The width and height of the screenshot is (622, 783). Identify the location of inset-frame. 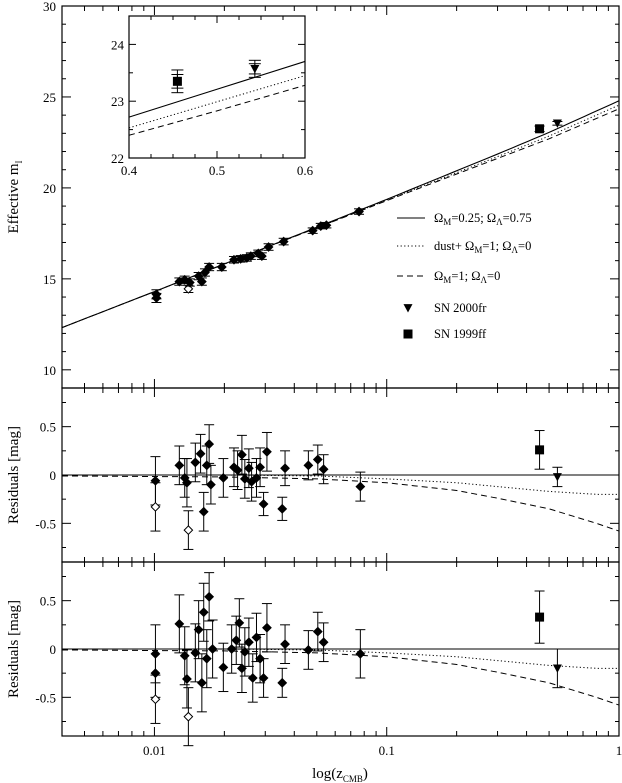
(217, 87).